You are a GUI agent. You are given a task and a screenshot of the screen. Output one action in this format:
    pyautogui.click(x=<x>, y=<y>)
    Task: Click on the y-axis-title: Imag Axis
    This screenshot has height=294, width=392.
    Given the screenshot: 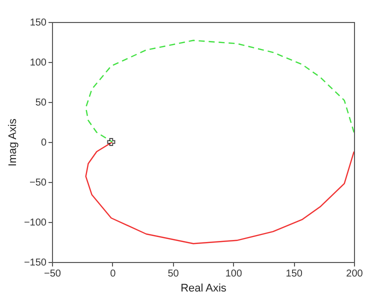 What is the action you would take?
    pyautogui.click(x=12, y=142)
    